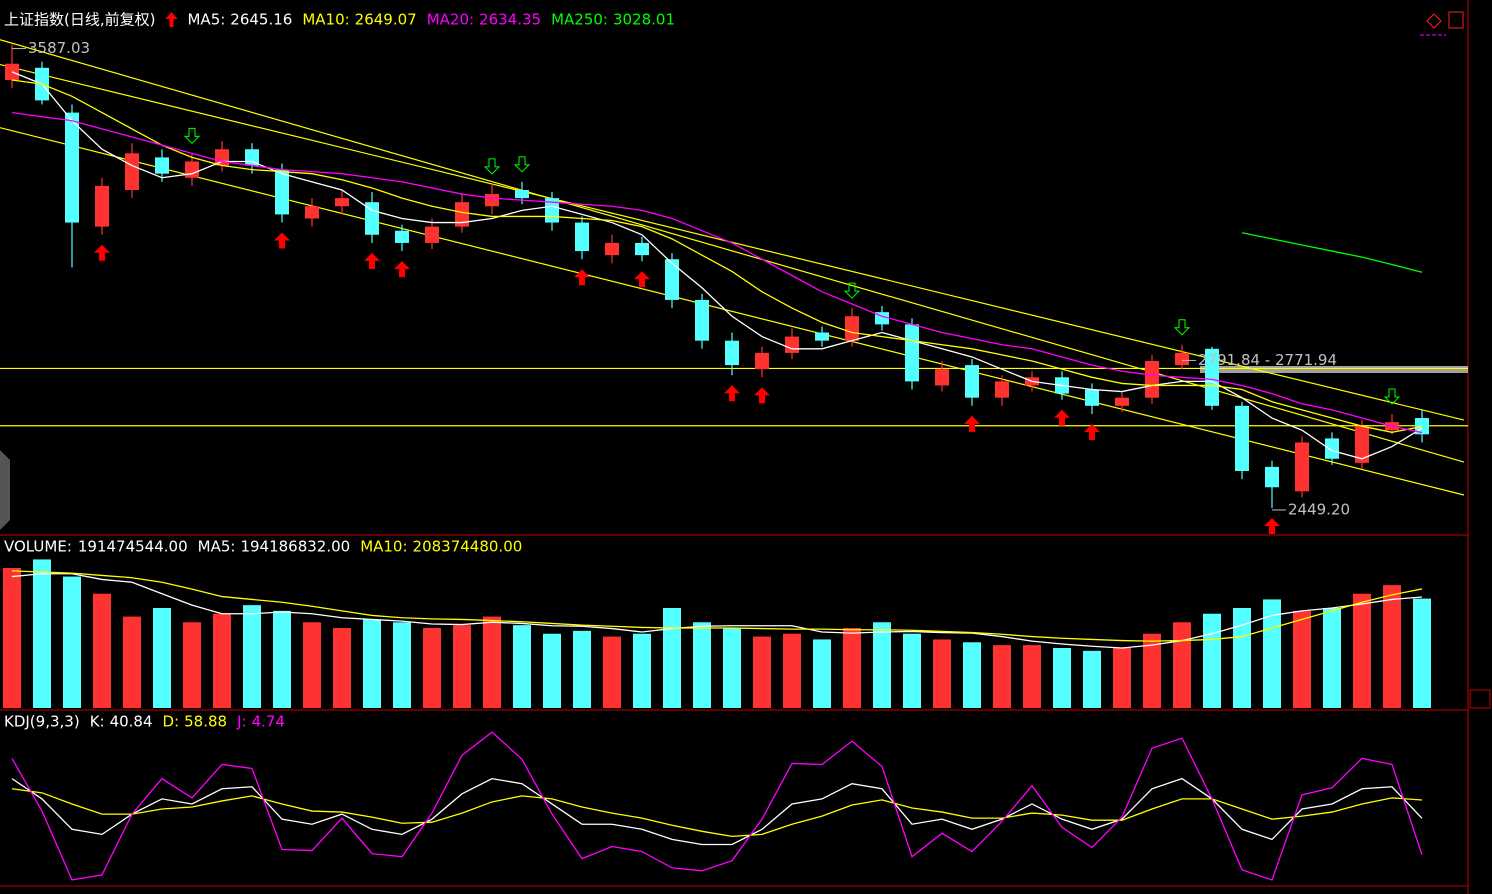  I want to click on legend-text: J:, so click(241, 722).